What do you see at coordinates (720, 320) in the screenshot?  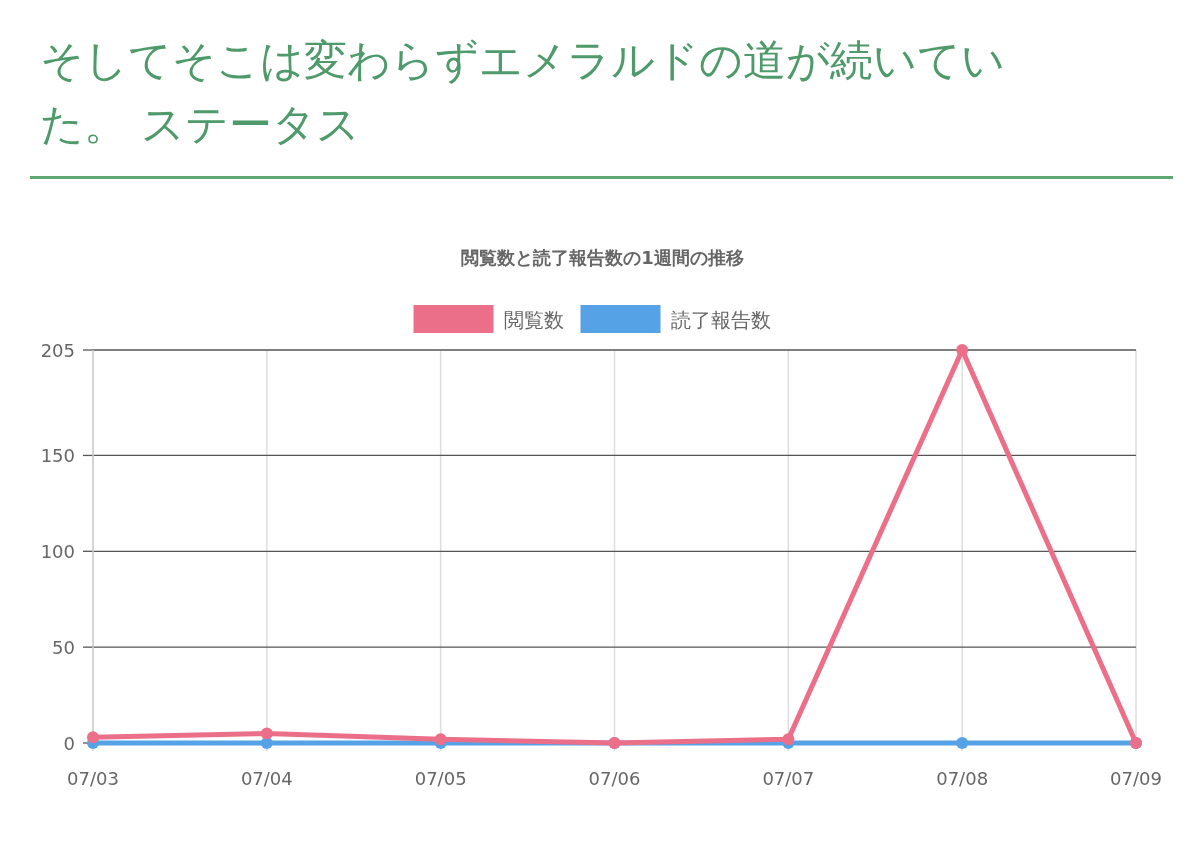 I see `legend-label: 読了報告数` at bounding box center [720, 320].